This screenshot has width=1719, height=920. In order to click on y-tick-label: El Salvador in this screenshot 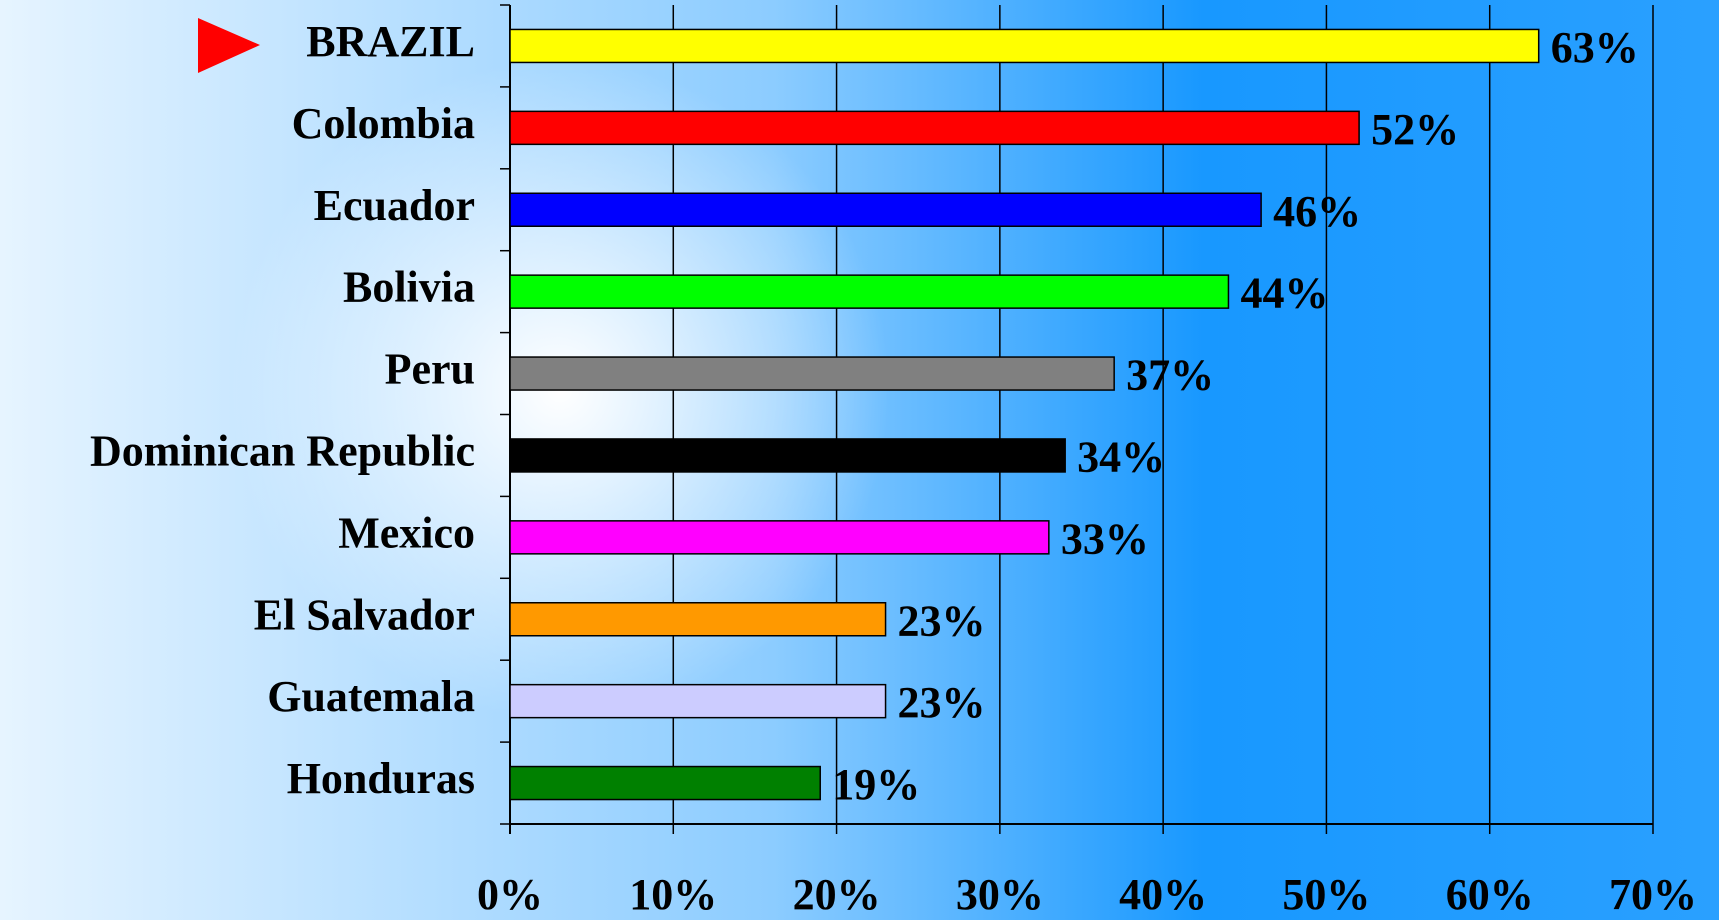, I will do `click(364, 614)`.